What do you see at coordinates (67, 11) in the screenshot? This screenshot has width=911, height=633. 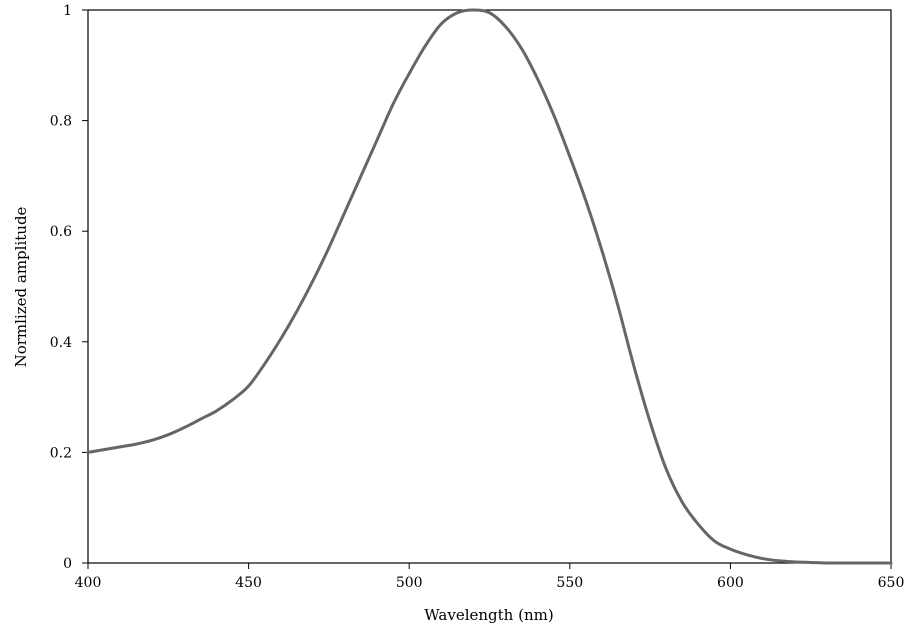 I see `y-tick-label: 1` at bounding box center [67, 11].